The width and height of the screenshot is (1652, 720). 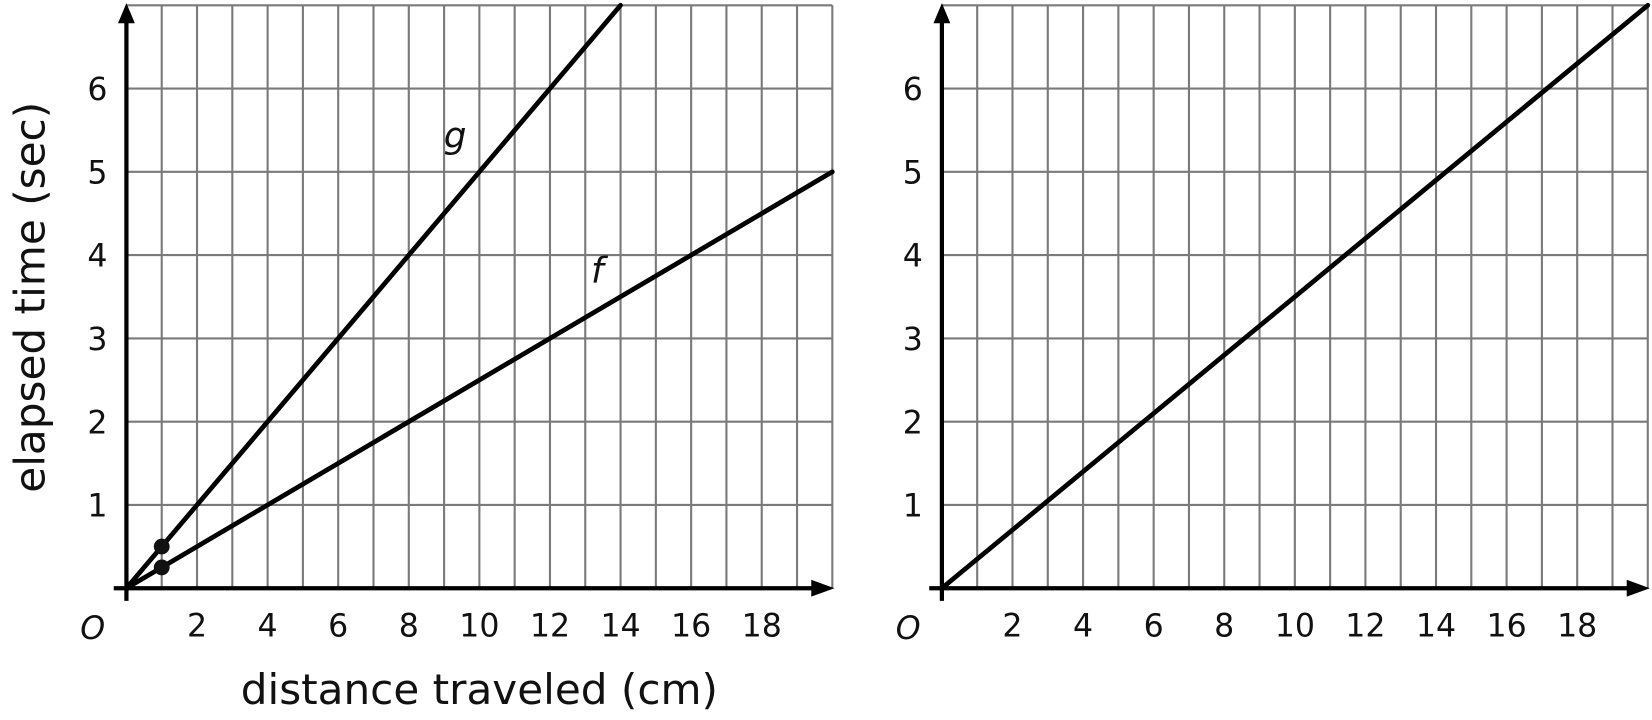 What do you see at coordinates (29, 297) in the screenshot?
I see `y-axis-title: elapsed time (sec)` at bounding box center [29, 297].